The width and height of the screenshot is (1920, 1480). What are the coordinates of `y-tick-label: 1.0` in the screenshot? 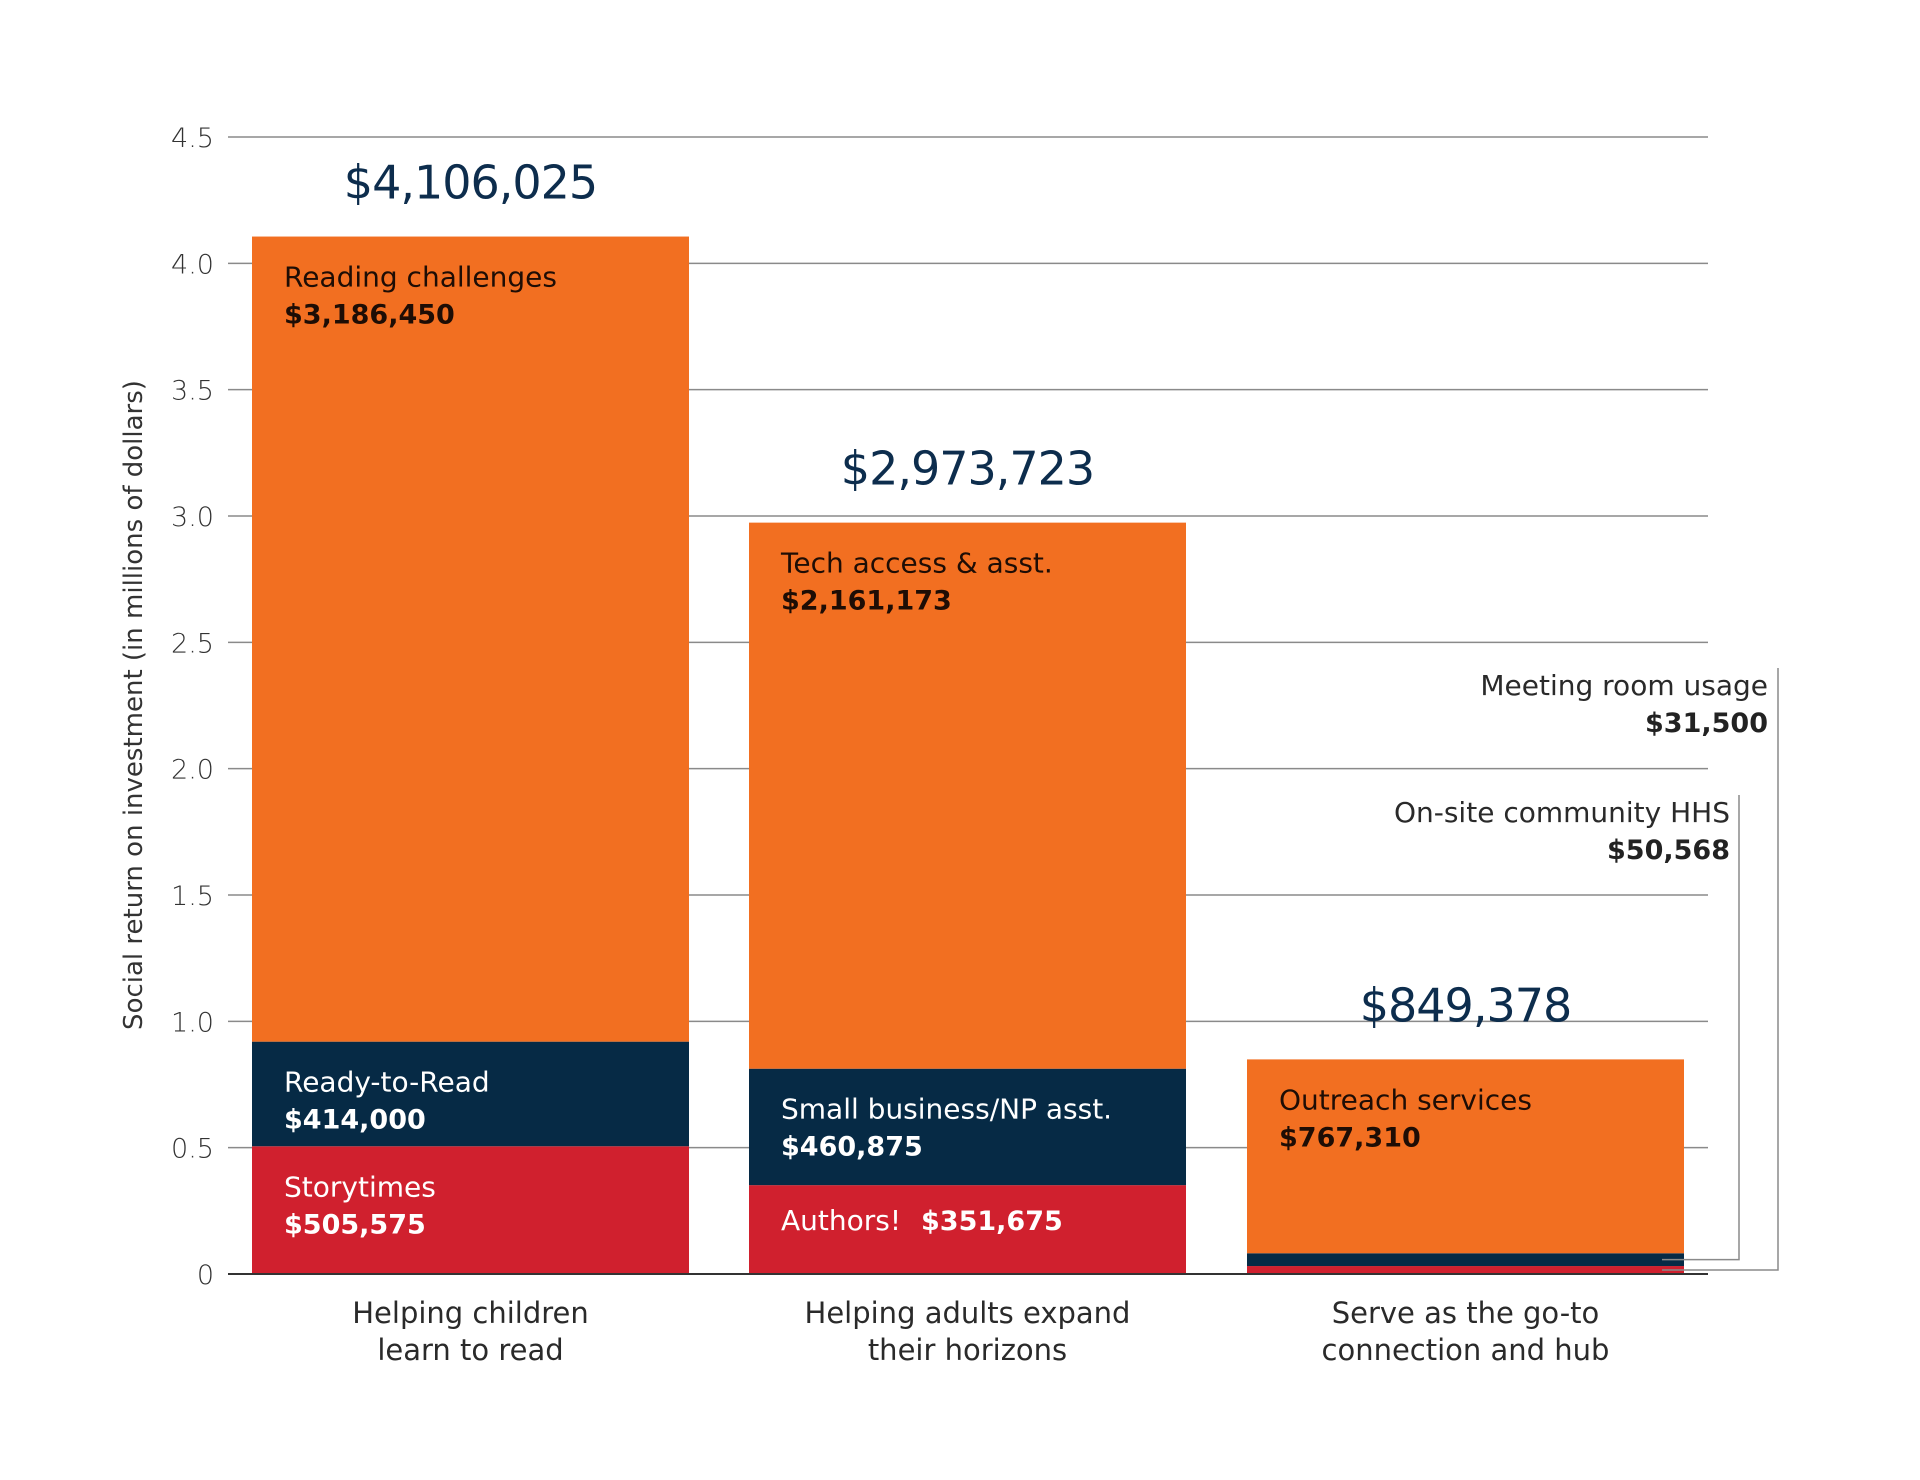 It's located at (192, 1022).